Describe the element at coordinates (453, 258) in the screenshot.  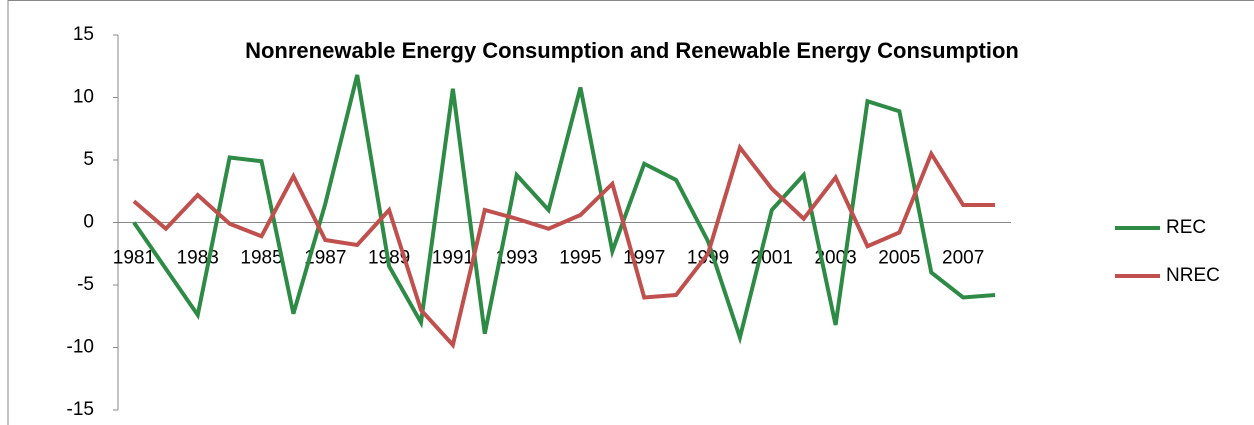
I see `x-tick-label: 1991` at that location.